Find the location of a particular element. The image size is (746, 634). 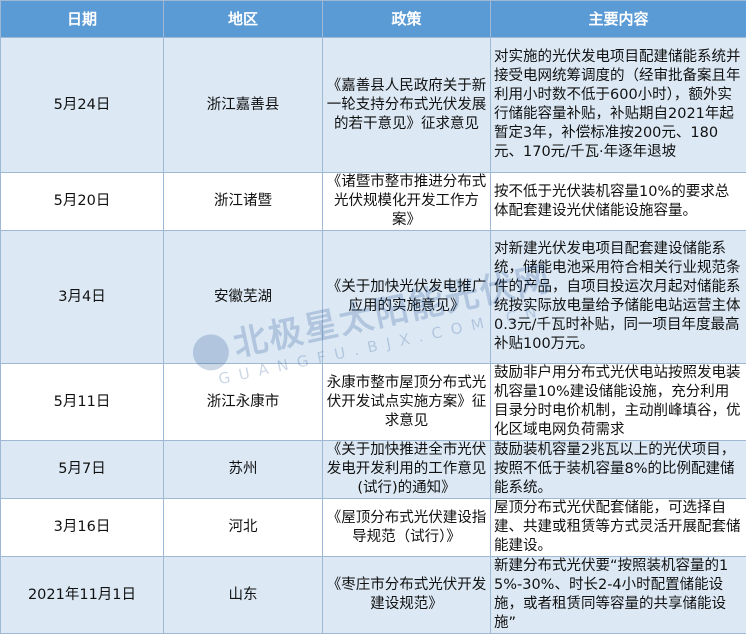

cell-region: 浙江诸暨 is located at coordinates (243, 202).